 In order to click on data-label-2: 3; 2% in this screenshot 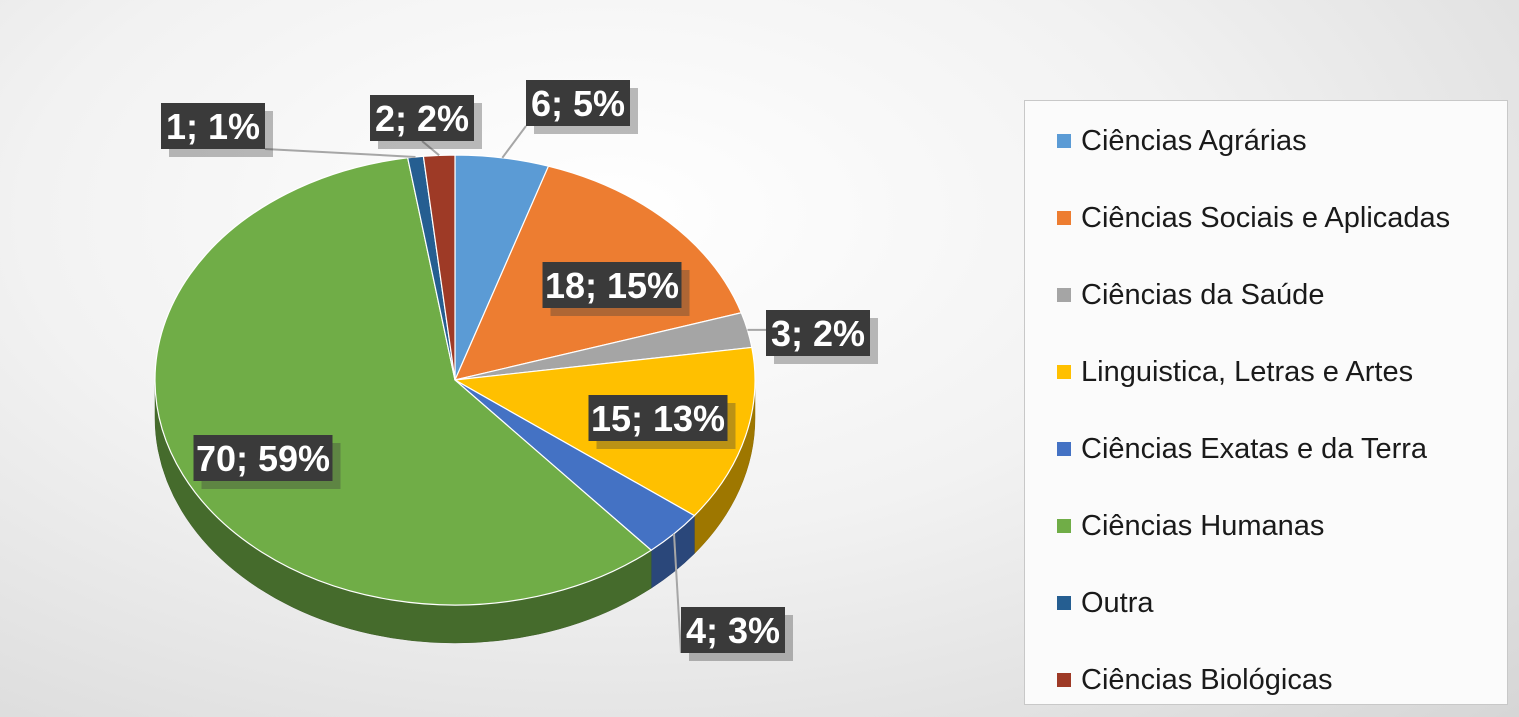, I will do `click(822, 337)`.